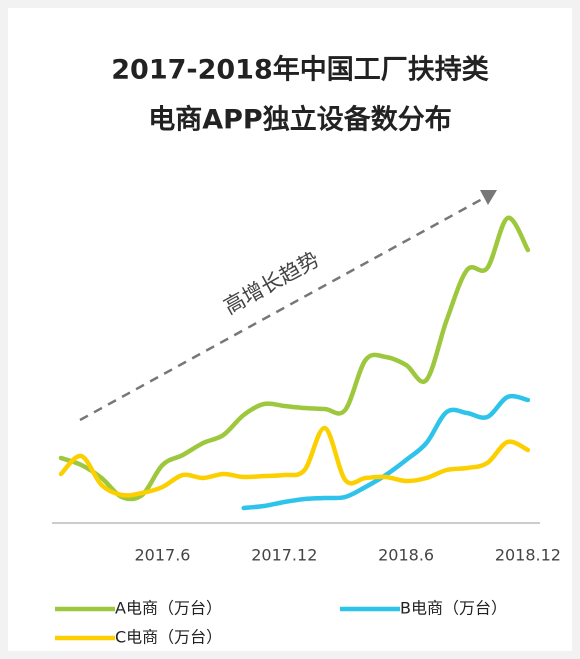  I want to click on x-tick-label: 2017.6, so click(163, 555).